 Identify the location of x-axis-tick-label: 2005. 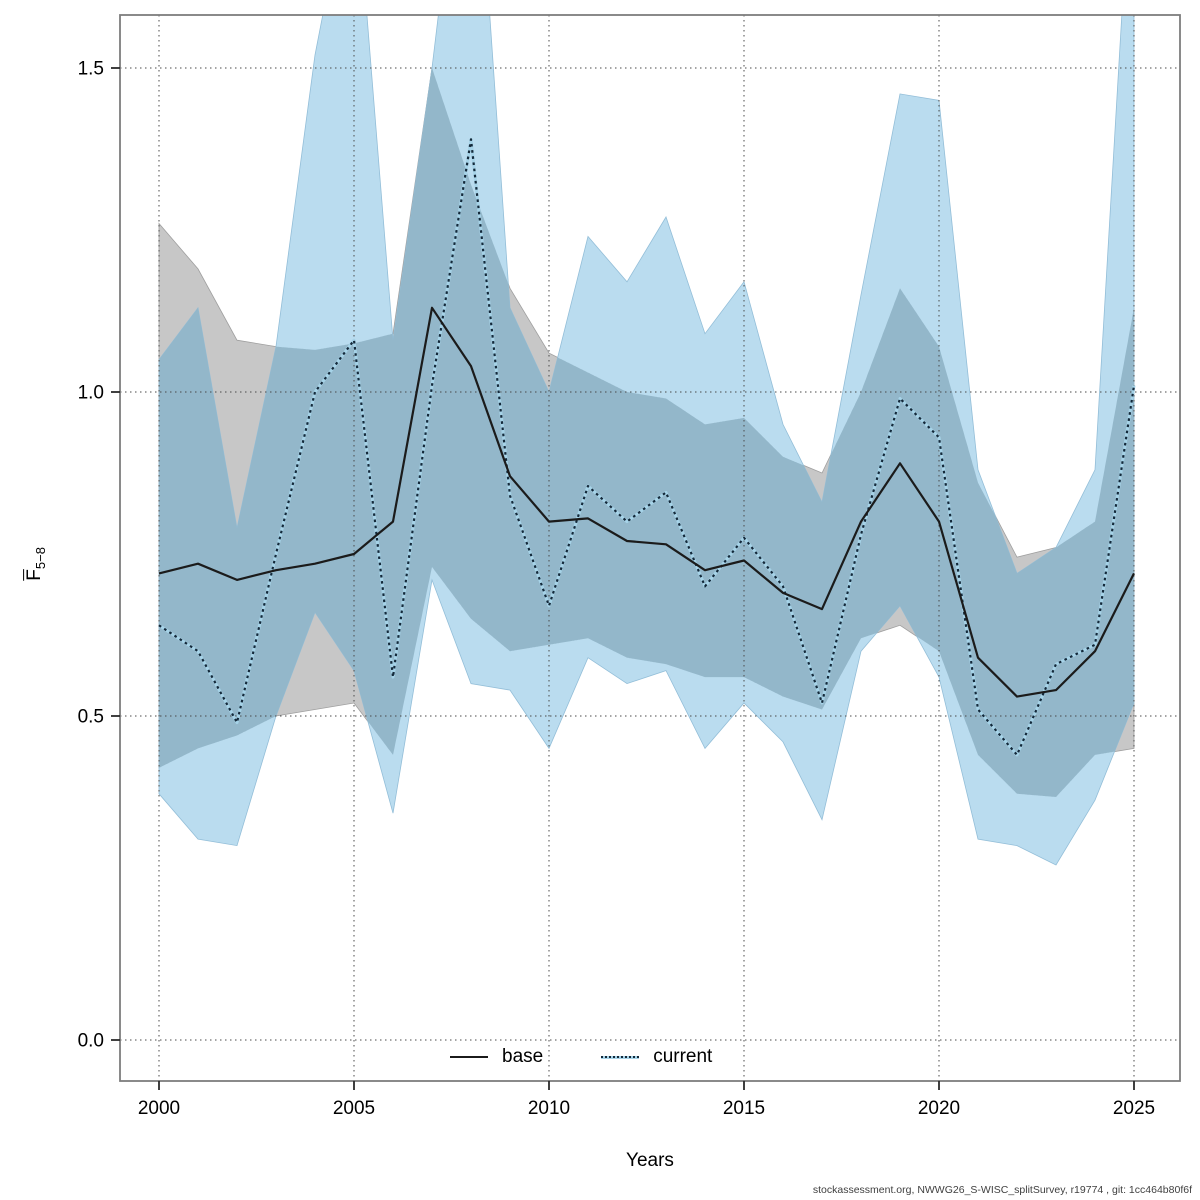
(354, 1108).